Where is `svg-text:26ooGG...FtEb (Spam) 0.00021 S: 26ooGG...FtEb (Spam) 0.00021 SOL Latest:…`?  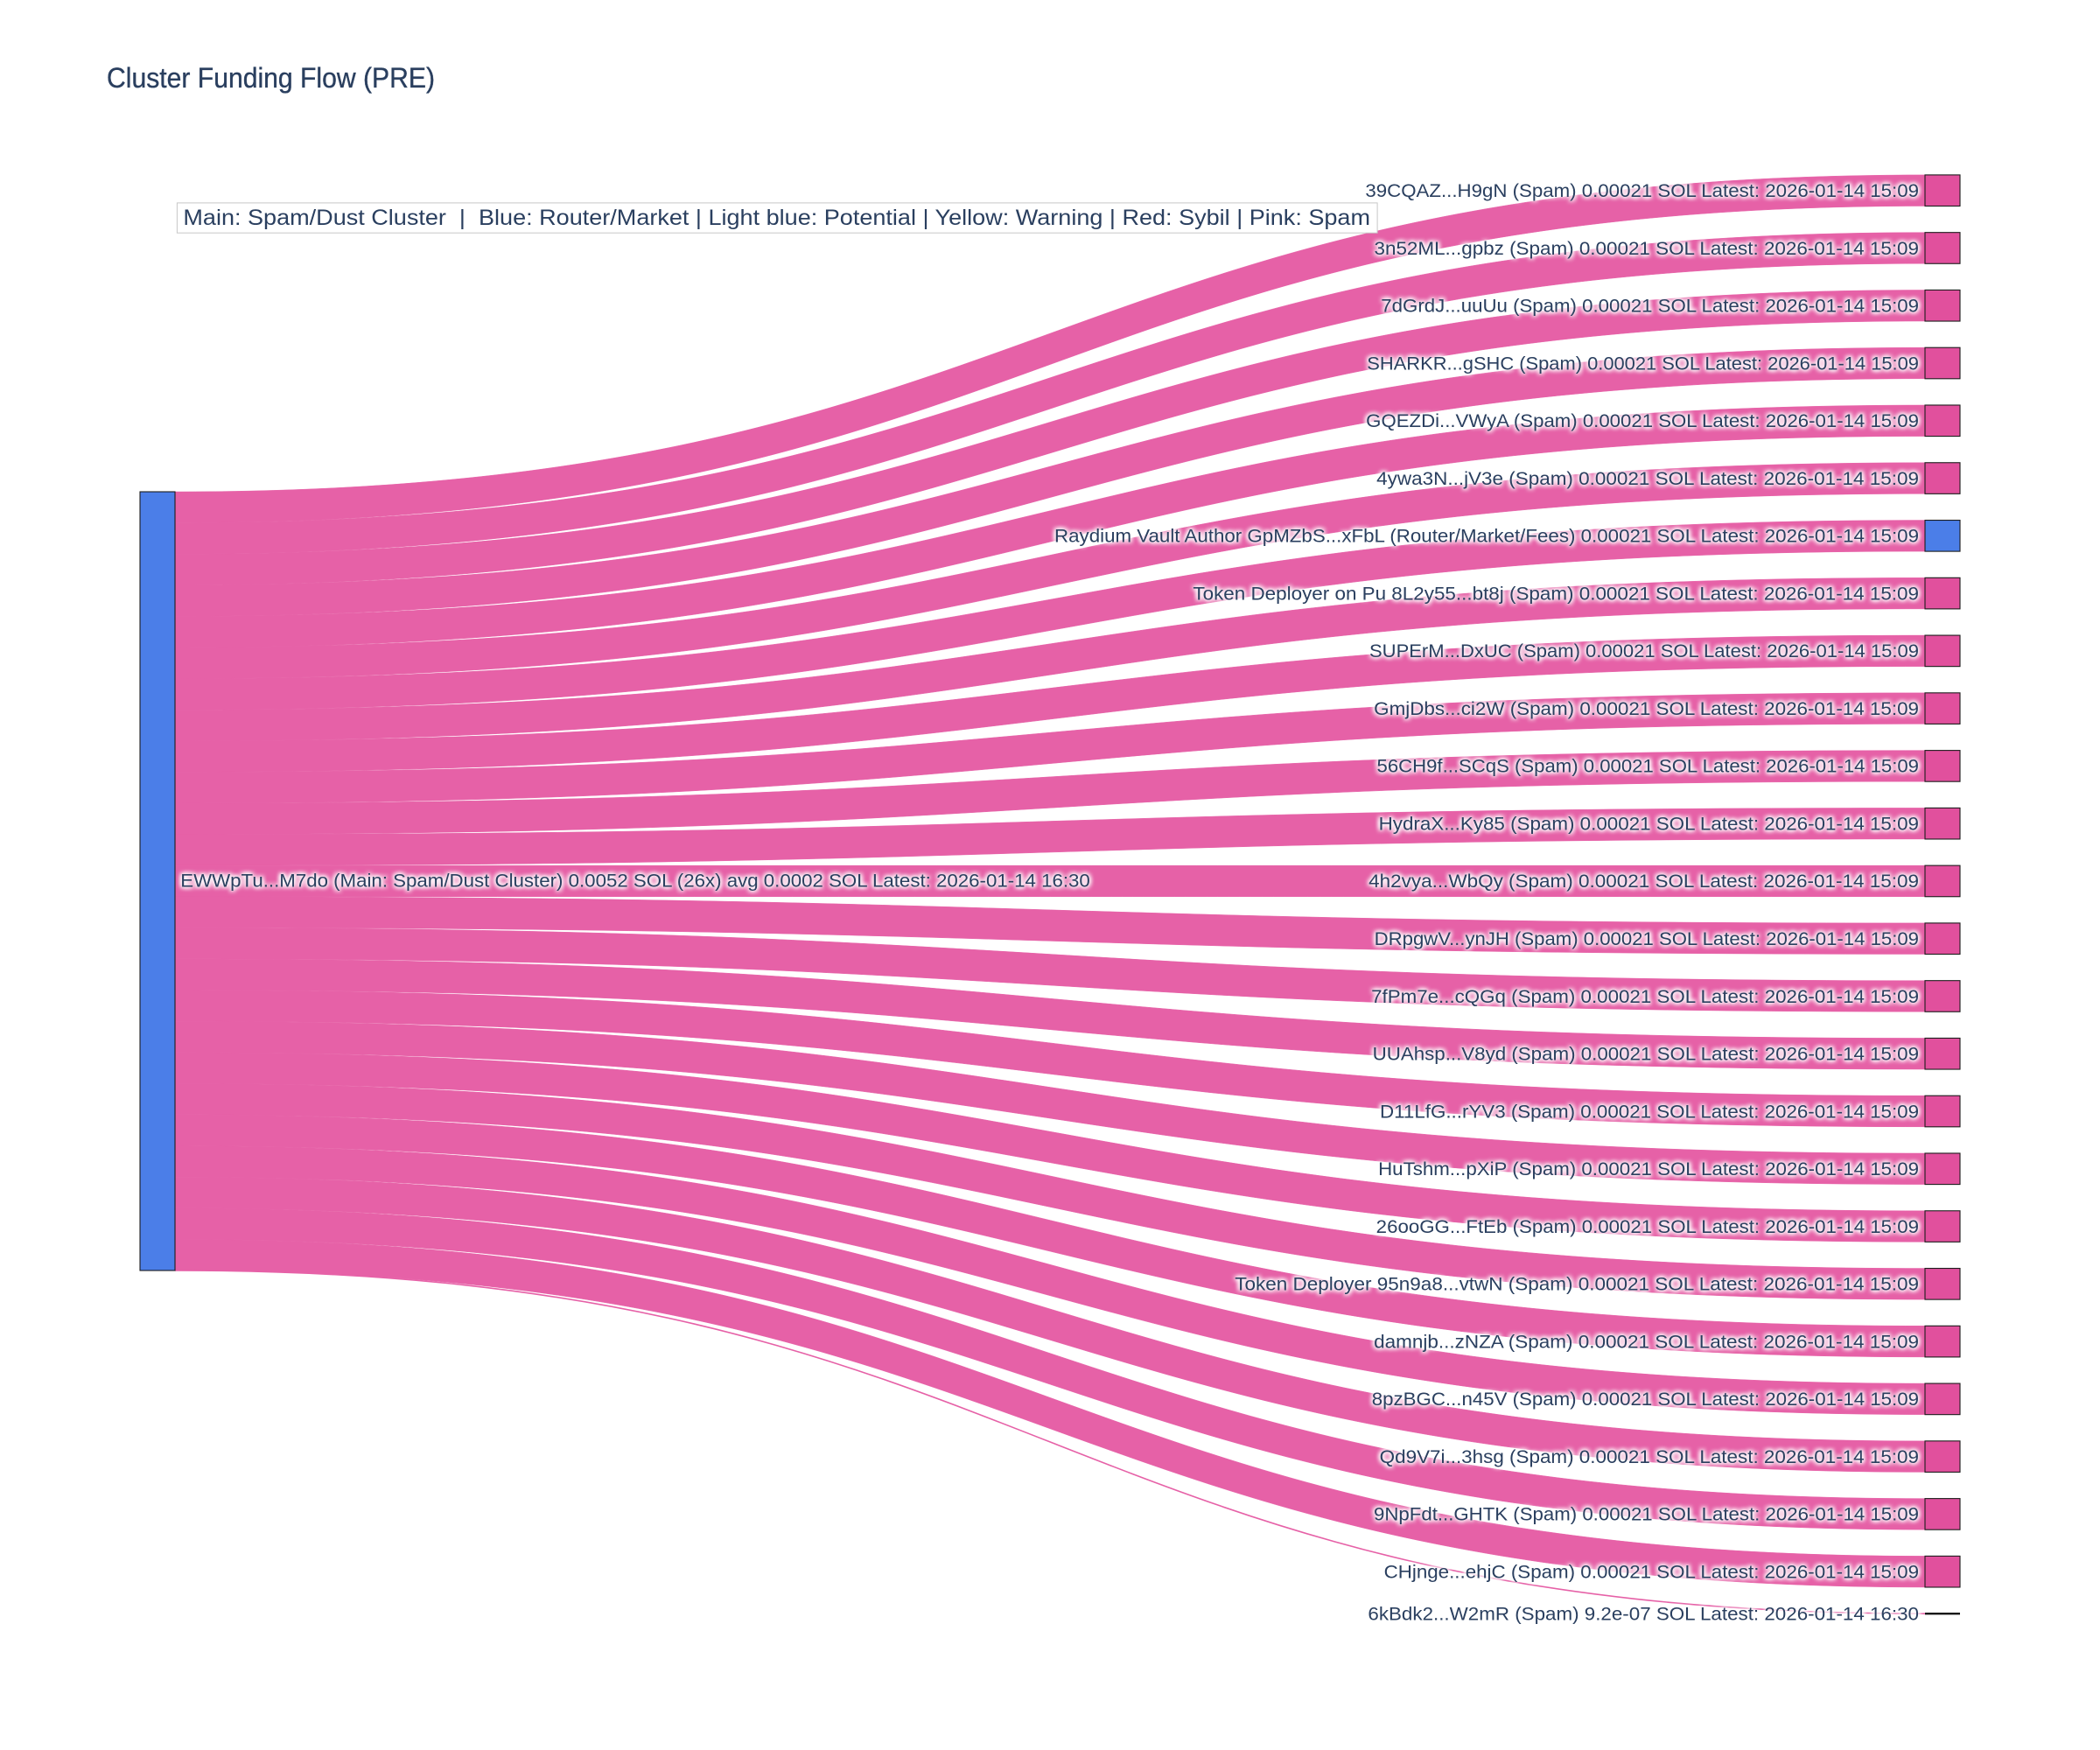 svg-text:26ooGG...FtEb (Spam) 0.00021 S: 26ooGG...FtEb (Spam) 0.00021 SOL Latest:… is located at coordinates (1647, 1227).